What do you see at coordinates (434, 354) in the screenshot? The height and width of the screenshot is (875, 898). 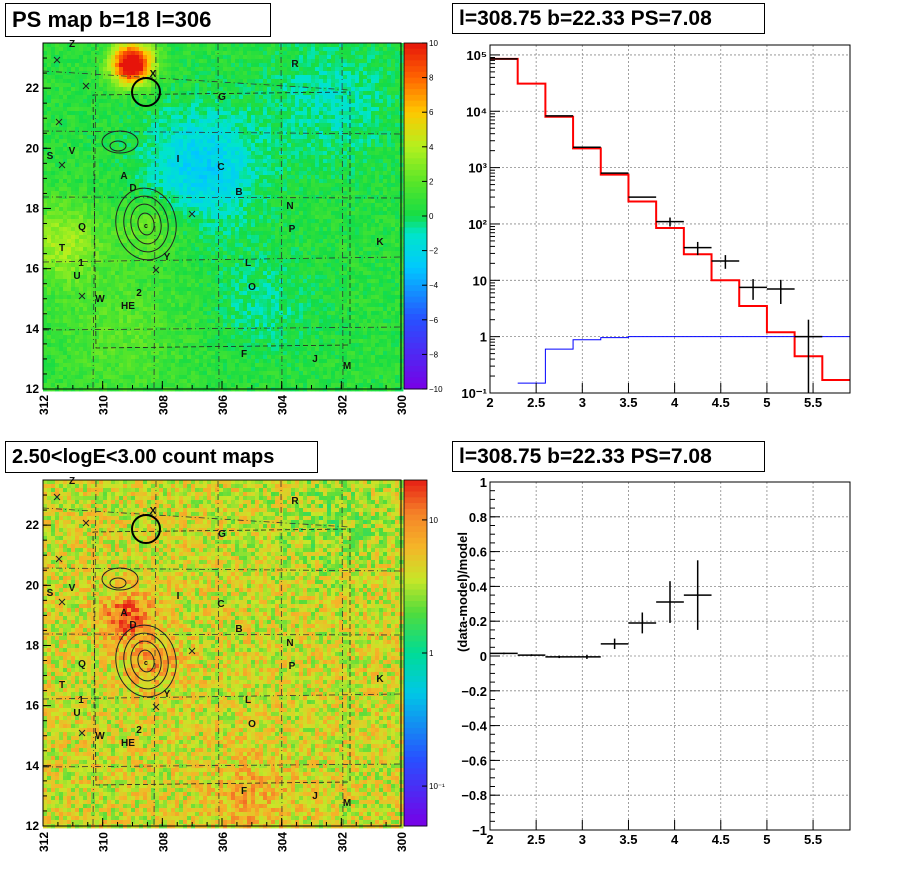 I see `colorbar-label: −8` at bounding box center [434, 354].